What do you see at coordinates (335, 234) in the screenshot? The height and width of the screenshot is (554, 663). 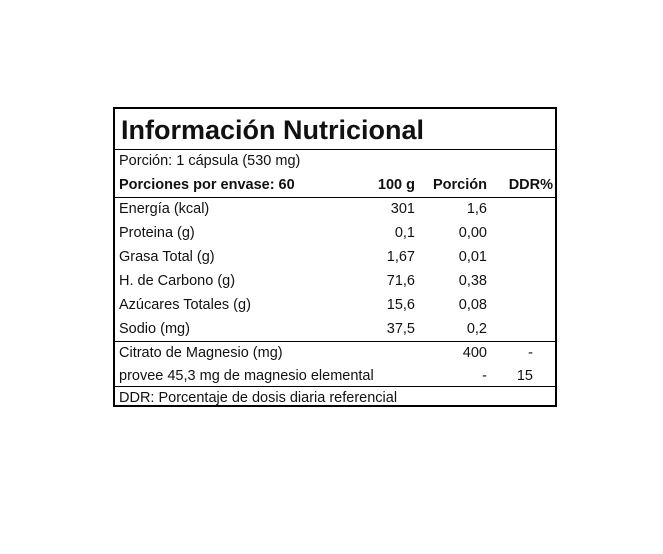 I see `nutrient-row: Proteina (g) 0,1 0,00` at bounding box center [335, 234].